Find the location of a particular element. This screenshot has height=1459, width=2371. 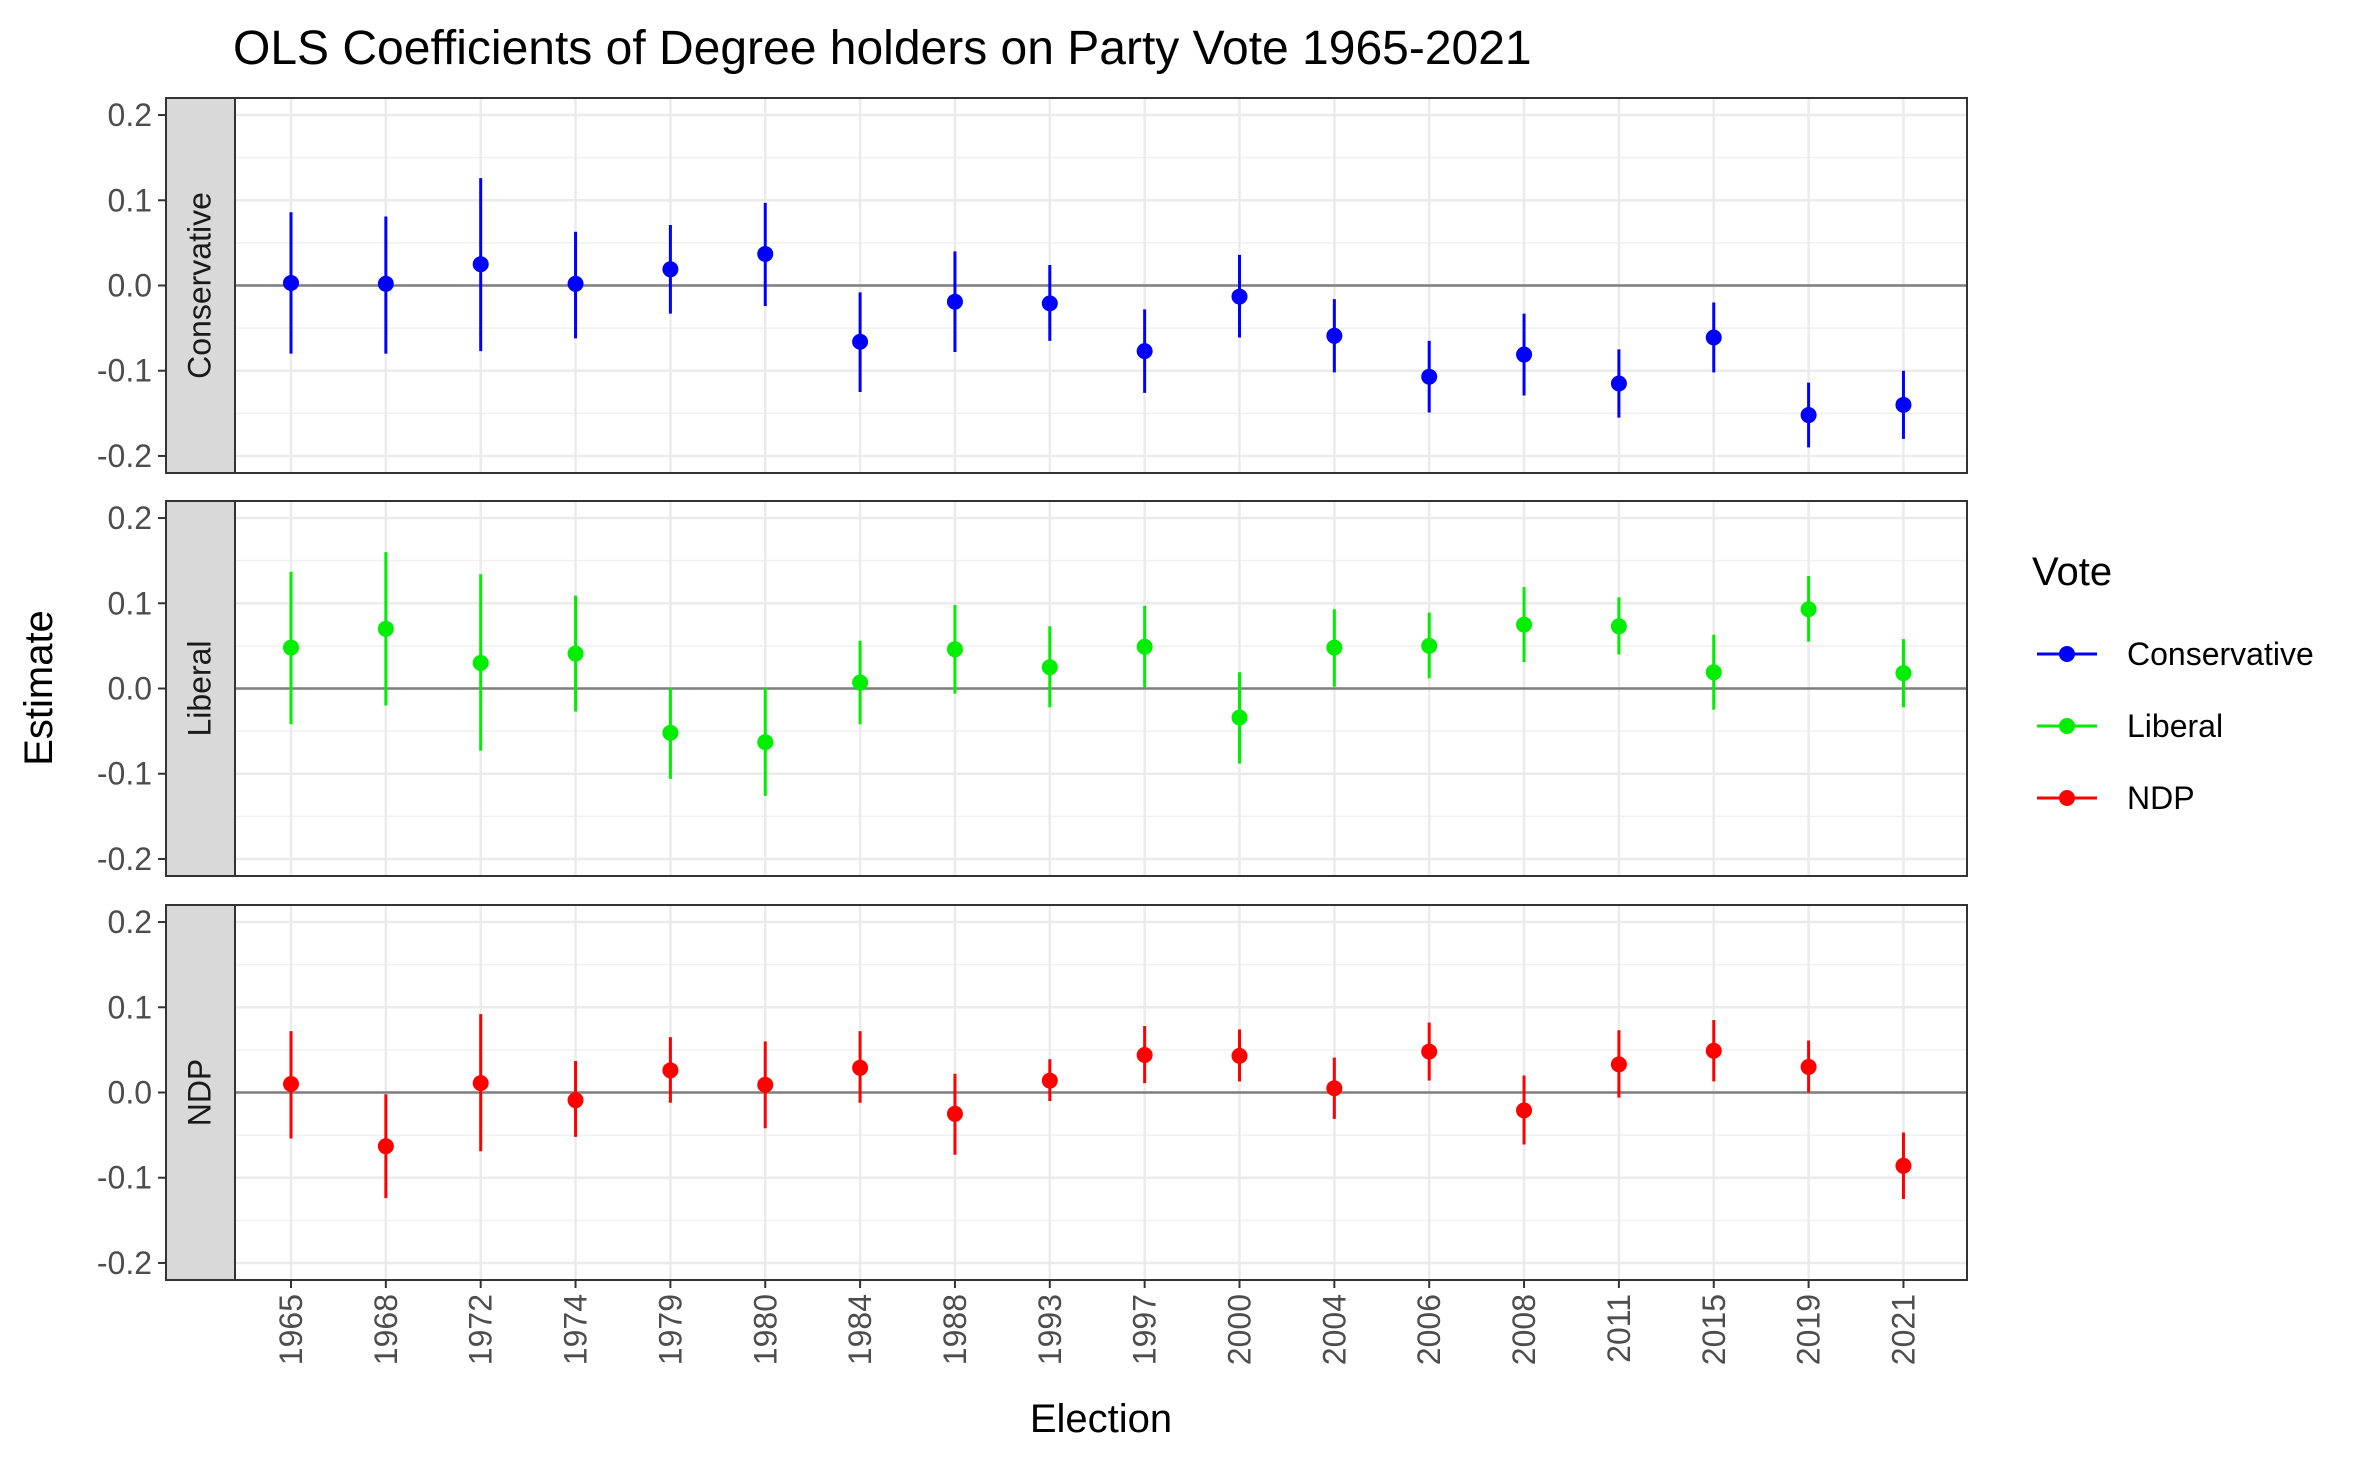

data-point-conservative-1984 is located at coordinates (860, 341).